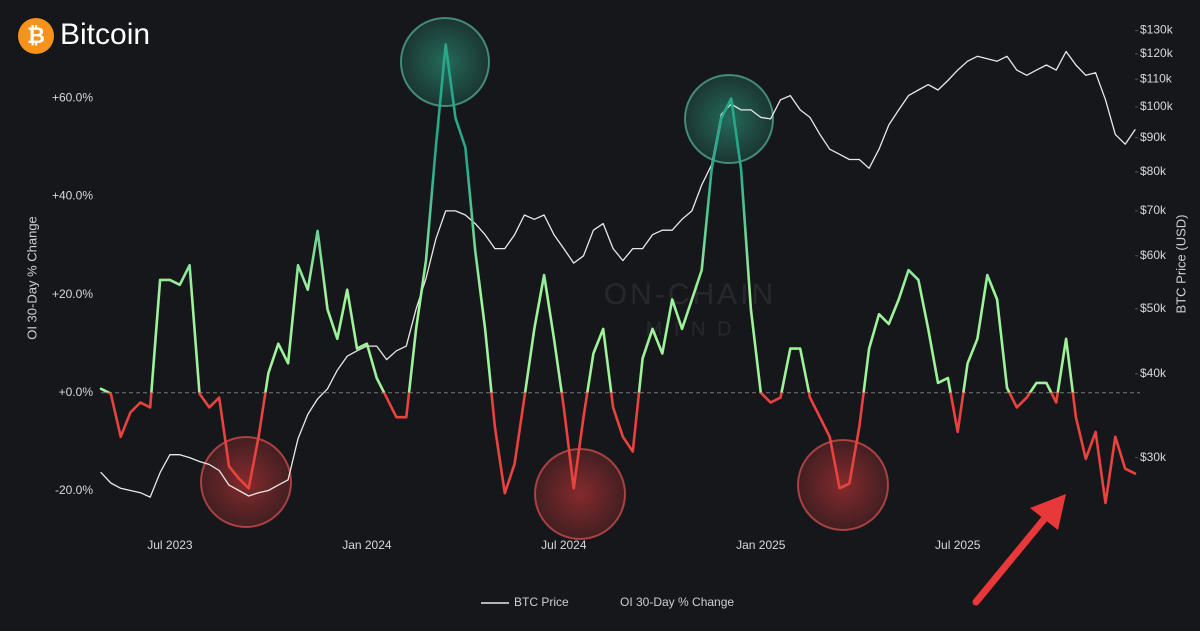 Image resolution: width=1200 pixels, height=631 pixels. What do you see at coordinates (761, 545) in the screenshot?
I see `x-tick-label: Jan 2025` at bounding box center [761, 545].